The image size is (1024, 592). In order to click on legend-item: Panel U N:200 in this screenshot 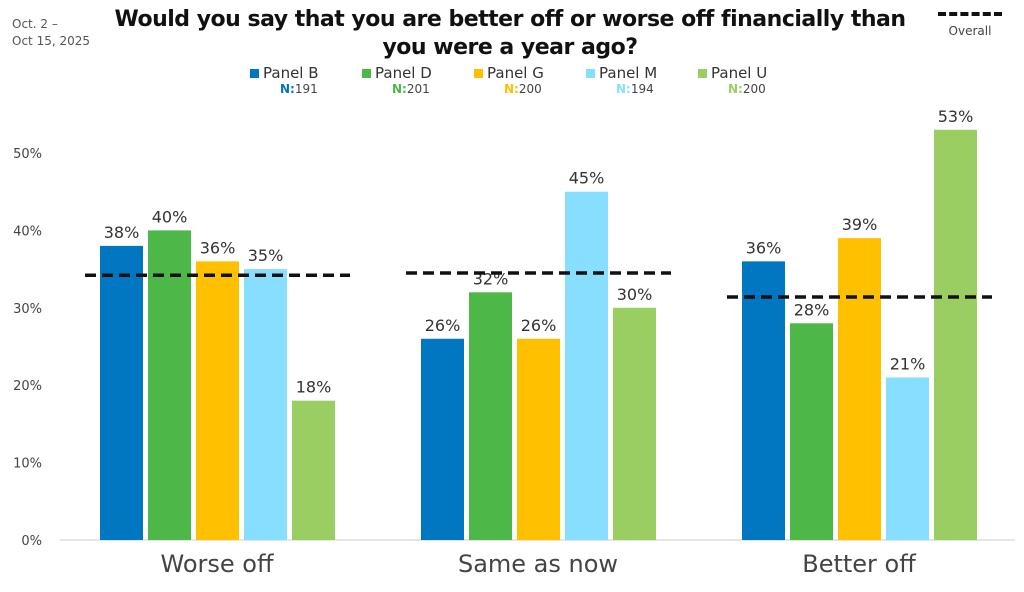, I will do `click(754, 80)`.